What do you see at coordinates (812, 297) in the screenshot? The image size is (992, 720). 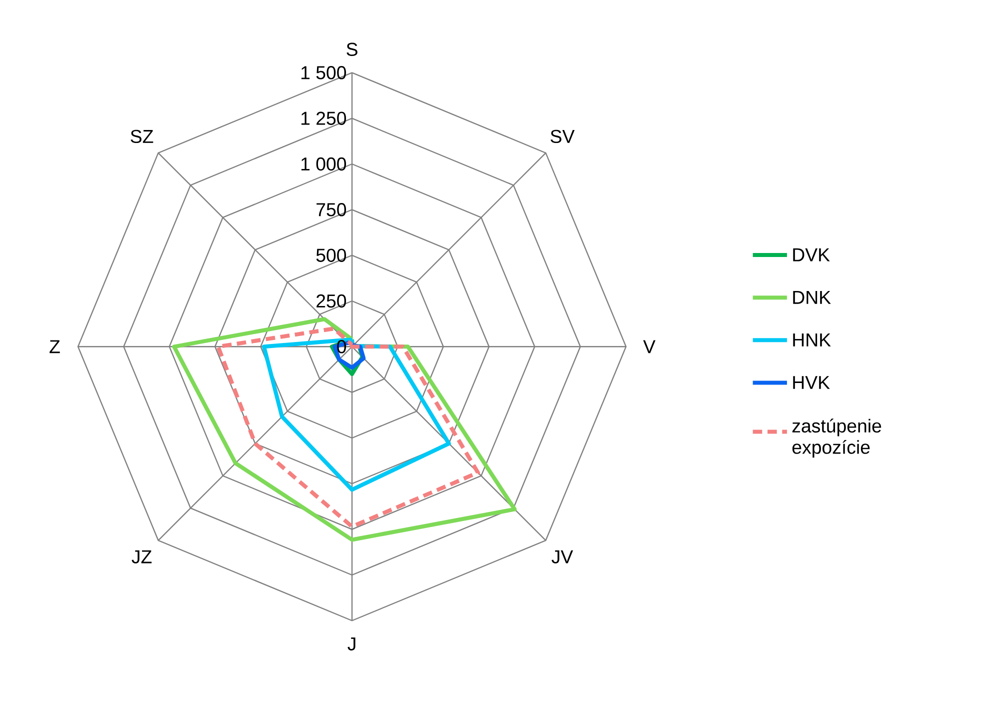 I see `legend-label: DNK` at bounding box center [812, 297].